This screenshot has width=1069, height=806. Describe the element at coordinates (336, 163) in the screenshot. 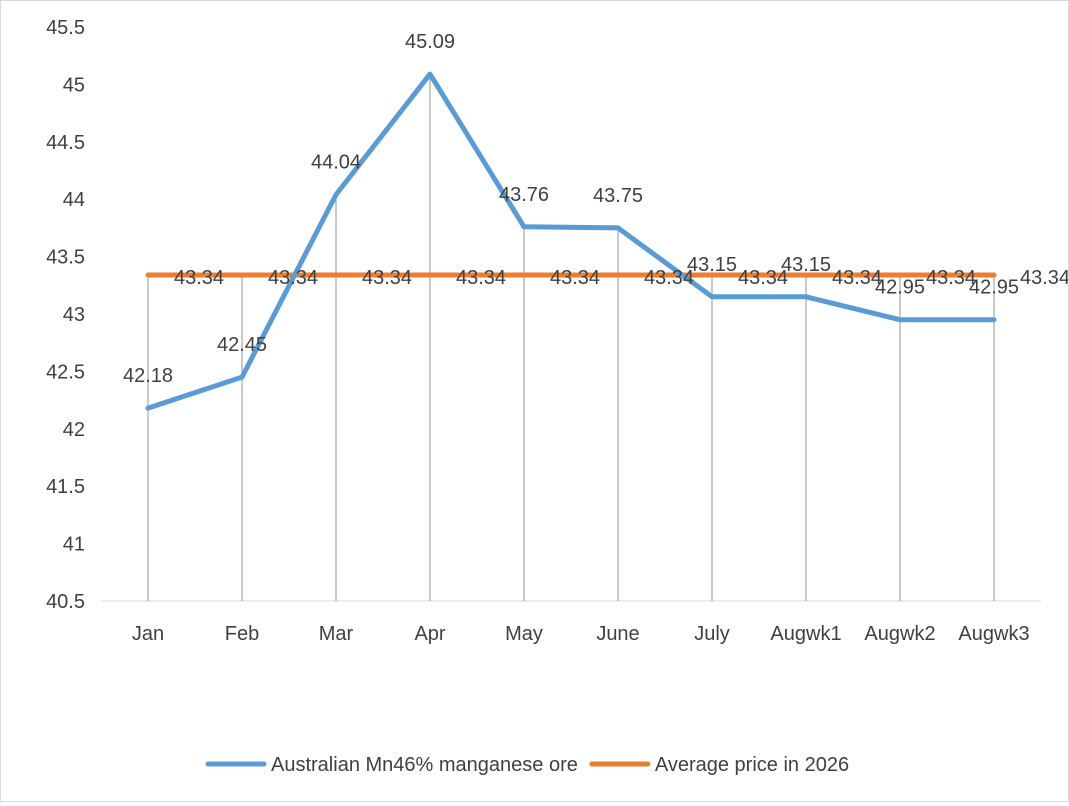

I see `data-label-manganese-ore: 44.04` at that location.